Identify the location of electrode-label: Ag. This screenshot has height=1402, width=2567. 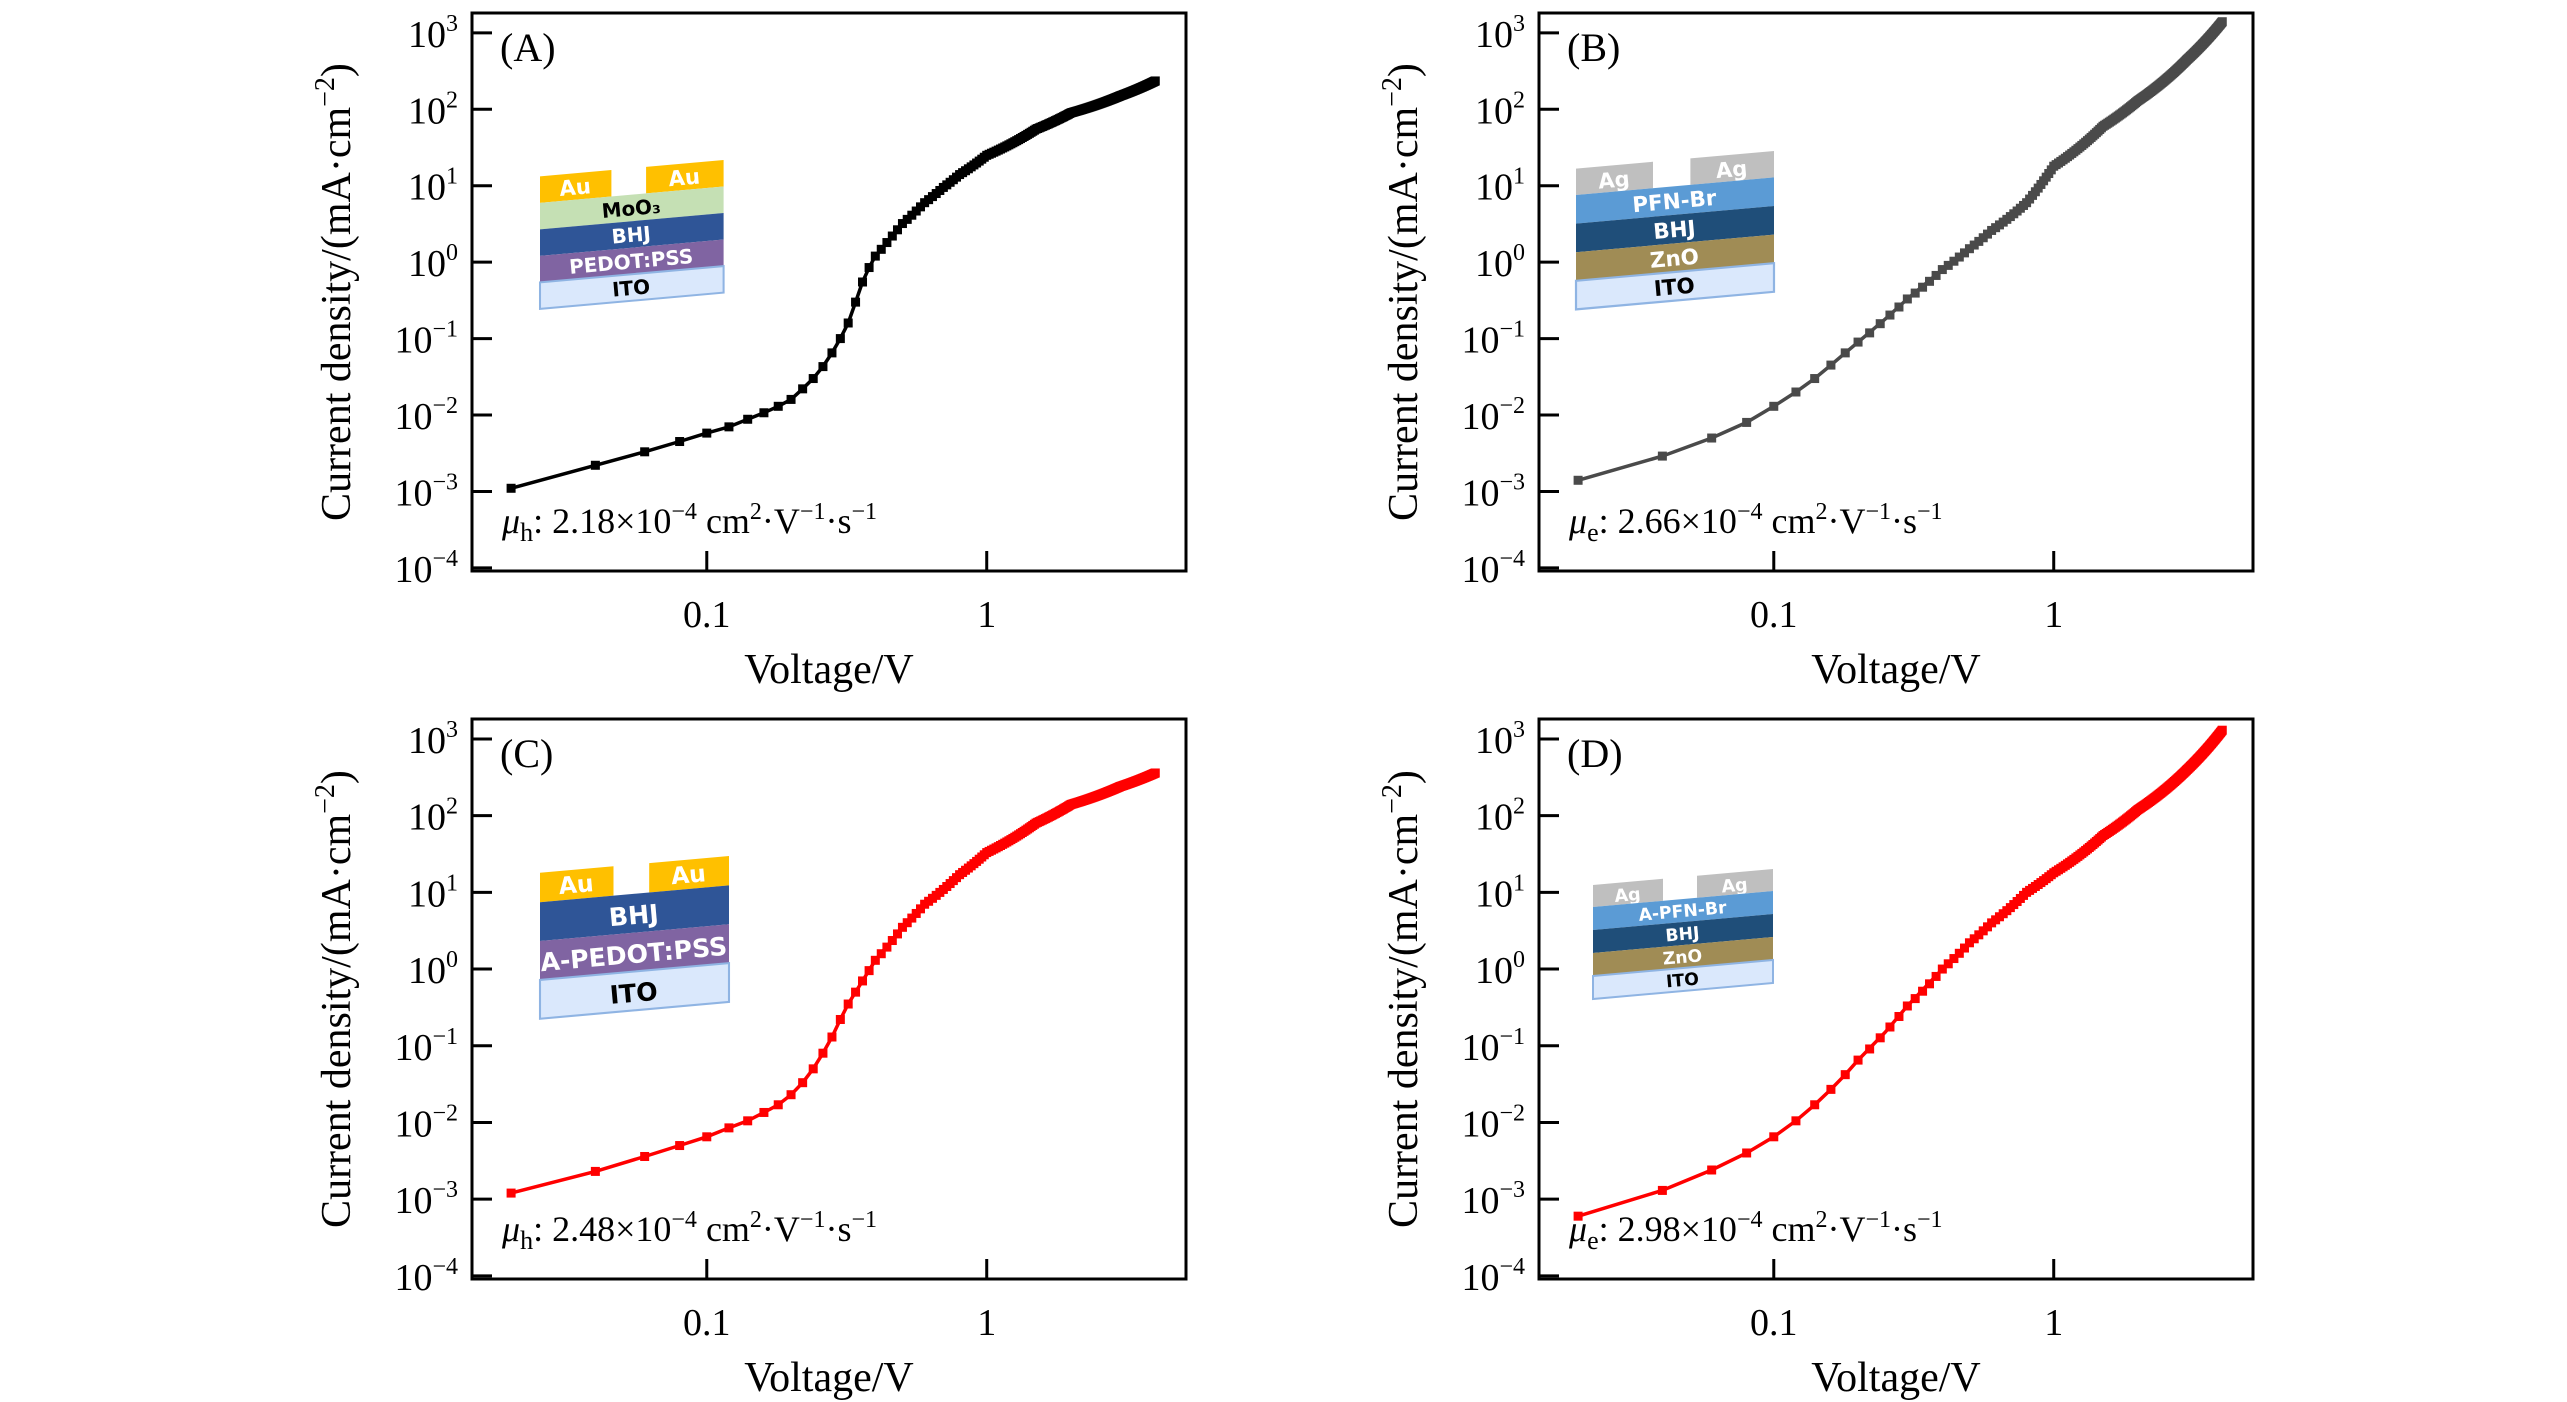
(1614, 180).